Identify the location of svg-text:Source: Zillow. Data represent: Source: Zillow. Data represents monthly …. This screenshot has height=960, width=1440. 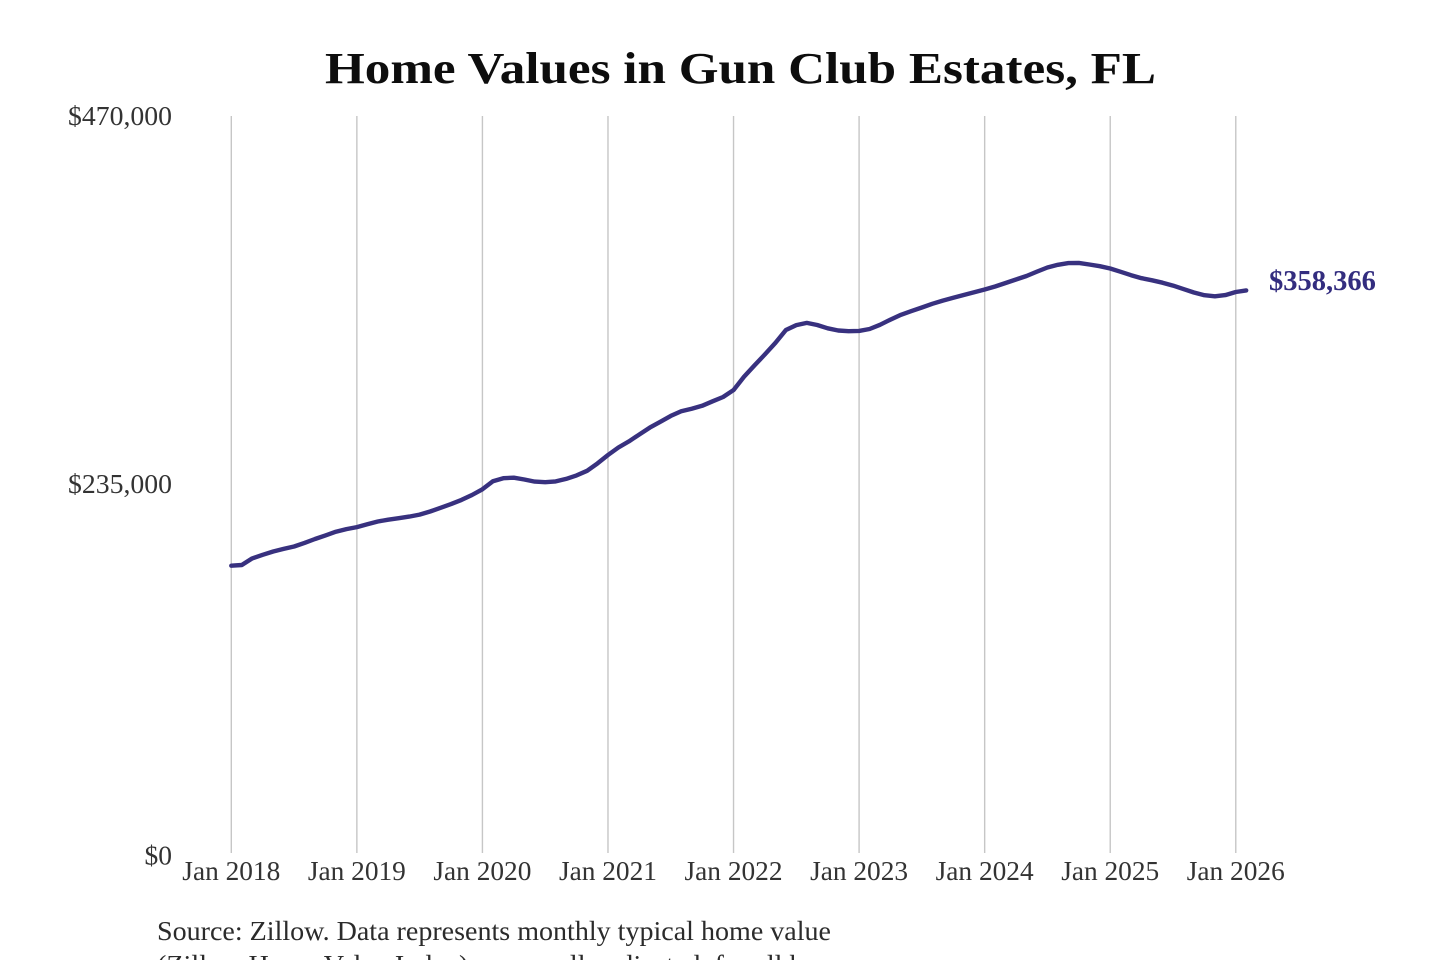
(494, 931).